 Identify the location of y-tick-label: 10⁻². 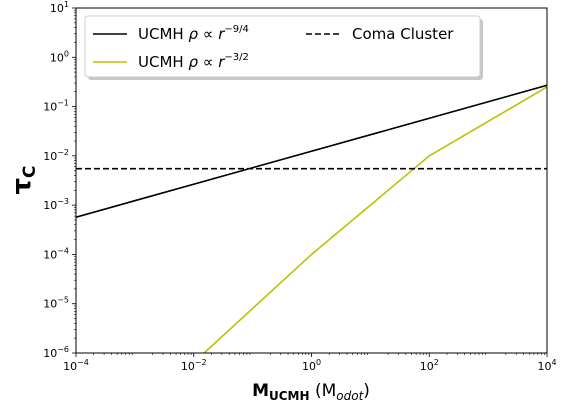
(56, 155).